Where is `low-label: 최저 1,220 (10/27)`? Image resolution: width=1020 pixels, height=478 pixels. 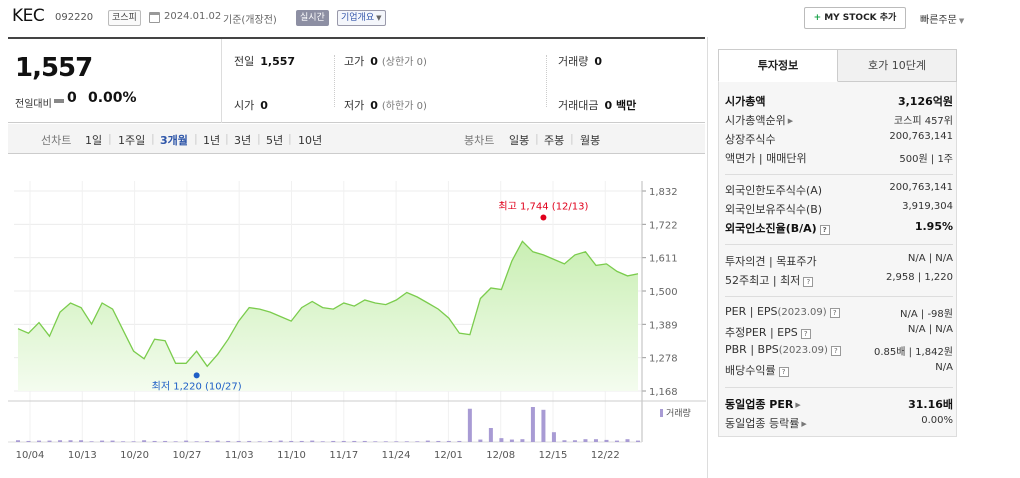
low-label: 최저 1,220 (10/27) is located at coordinates (197, 386).